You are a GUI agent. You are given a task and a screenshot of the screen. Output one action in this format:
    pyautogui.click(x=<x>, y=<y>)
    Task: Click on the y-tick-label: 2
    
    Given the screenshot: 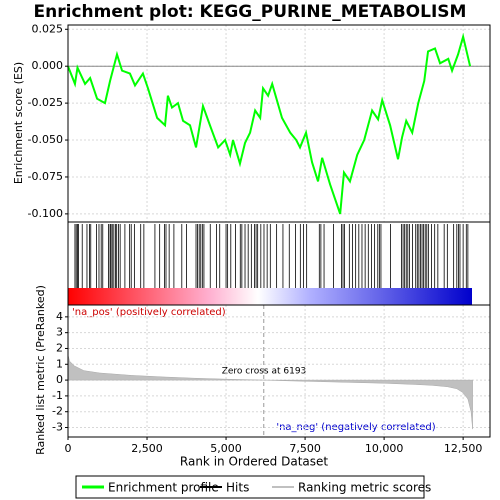 What is the action you would take?
    pyautogui.click(x=59, y=347)
    